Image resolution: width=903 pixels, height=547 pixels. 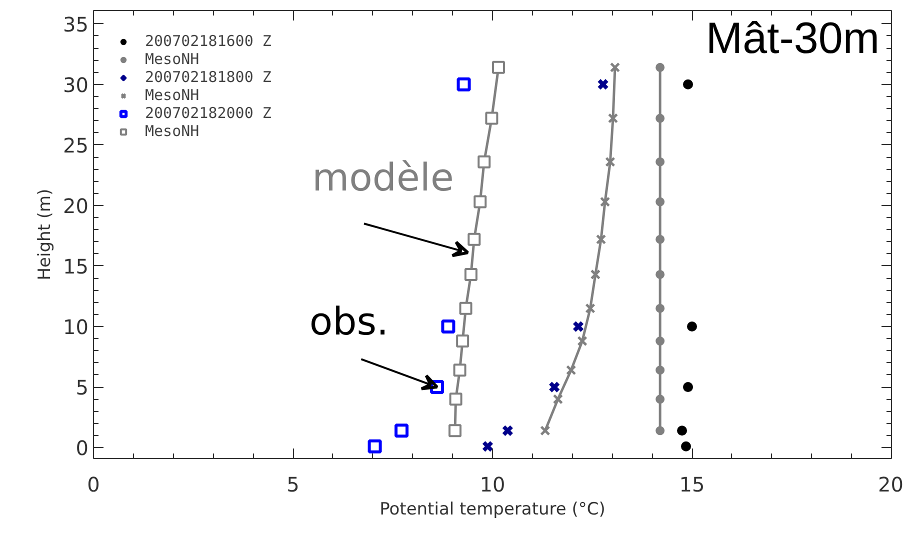 I want to click on annotation: Mât-30m, so click(x=793, y=39).